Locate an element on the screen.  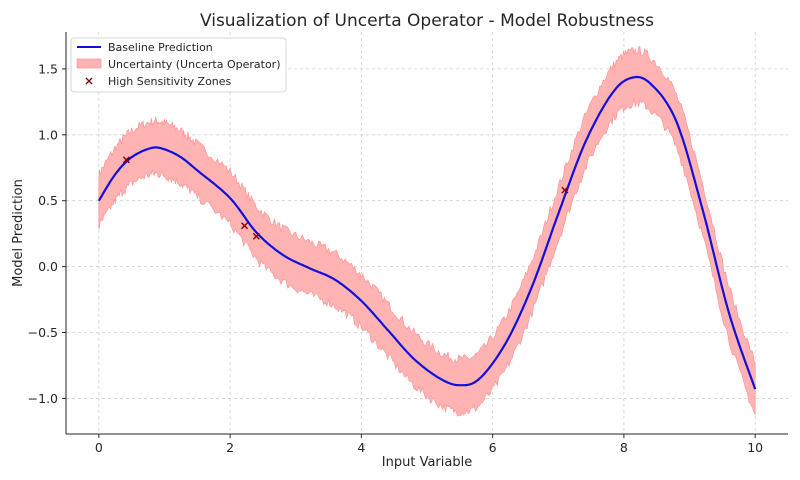
x-tick-label: 8 is located at coordinates (624, 447).